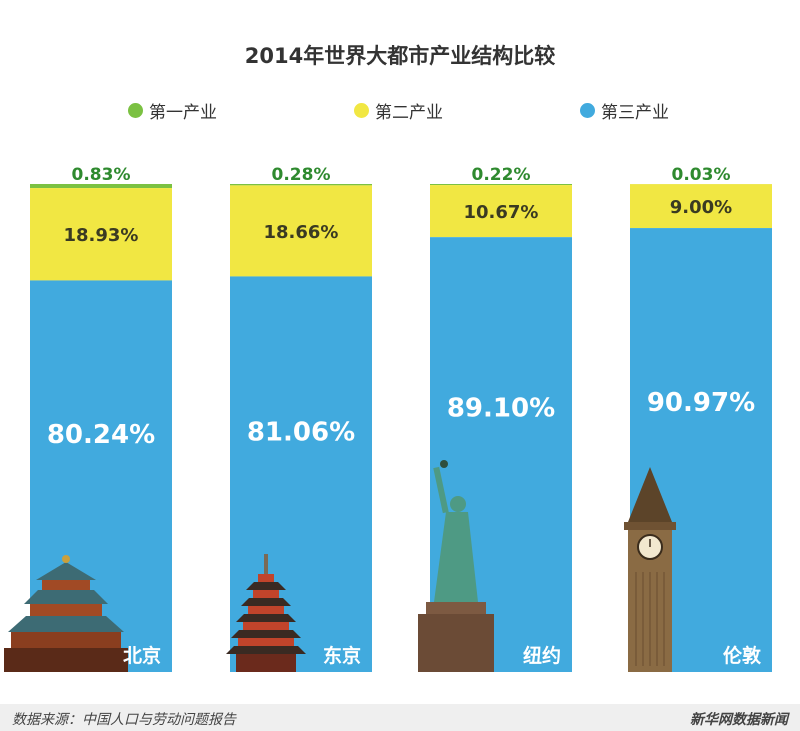 The height and width of the screenshot is (731, 800). I want to click on legend-label-primary: 第一产业, so click(183, 113).